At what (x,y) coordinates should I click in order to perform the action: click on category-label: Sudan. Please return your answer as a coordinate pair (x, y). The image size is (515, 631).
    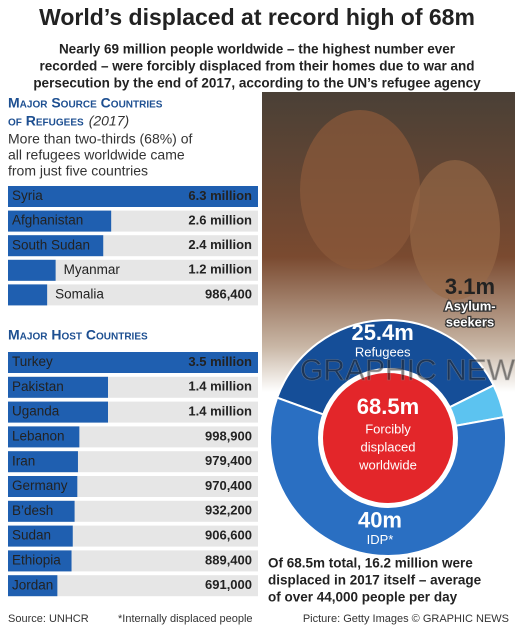
    Looking at the image, I should click on (31, 535).